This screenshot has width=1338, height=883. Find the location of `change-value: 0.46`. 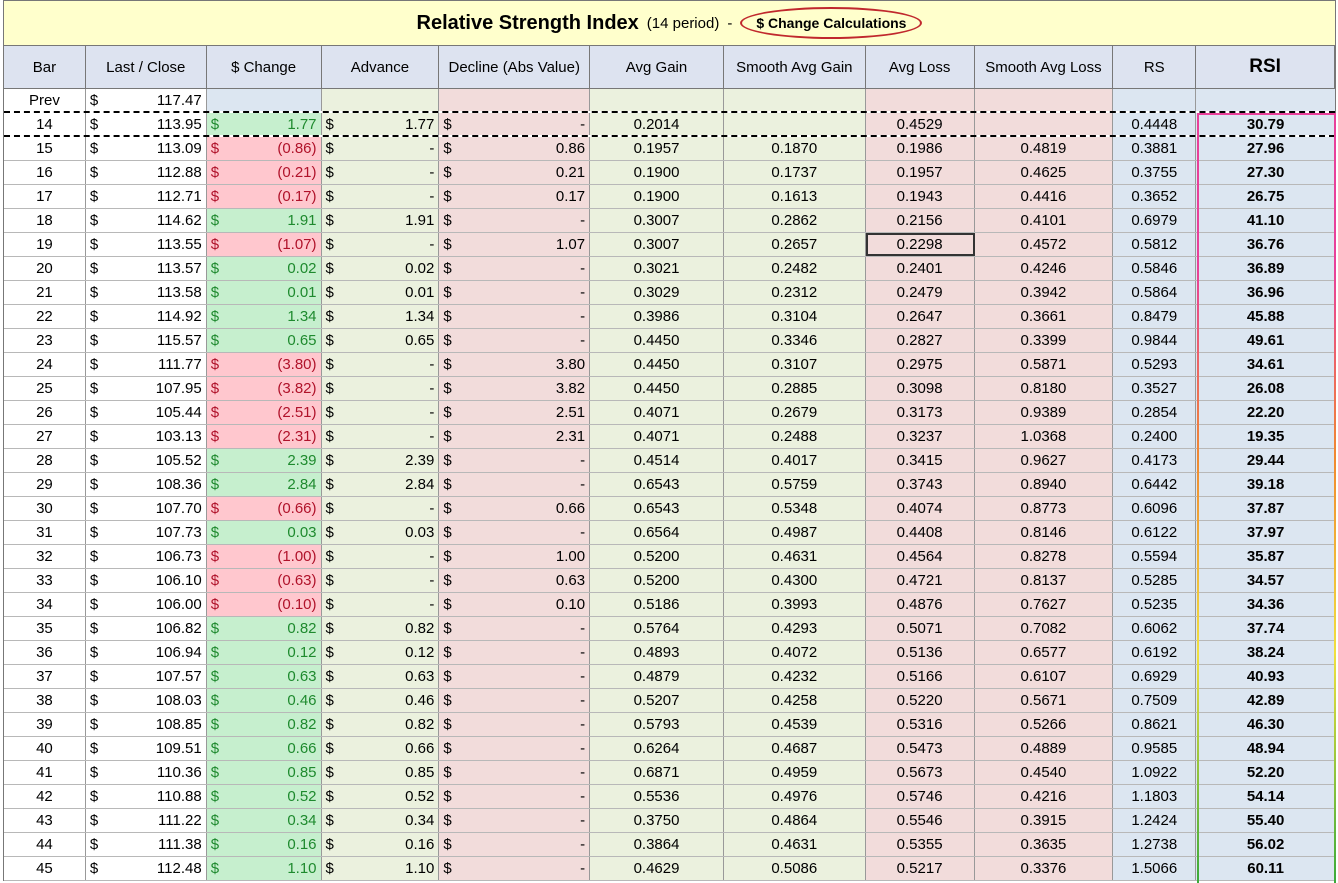

change-value: 0.46 is located at coordinates (302, 700).